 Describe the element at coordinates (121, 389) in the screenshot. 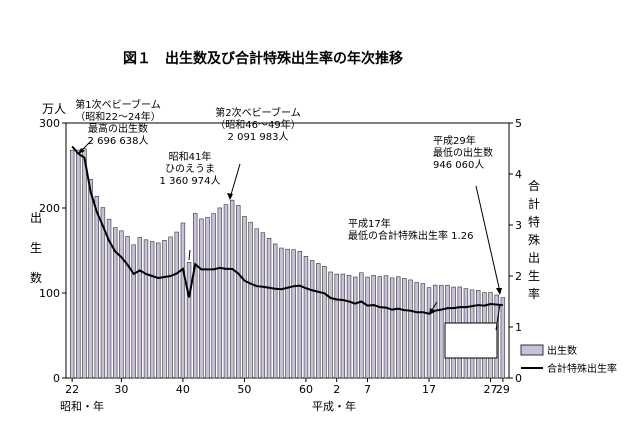

I see `x-tick-label-30: 30` at that location.